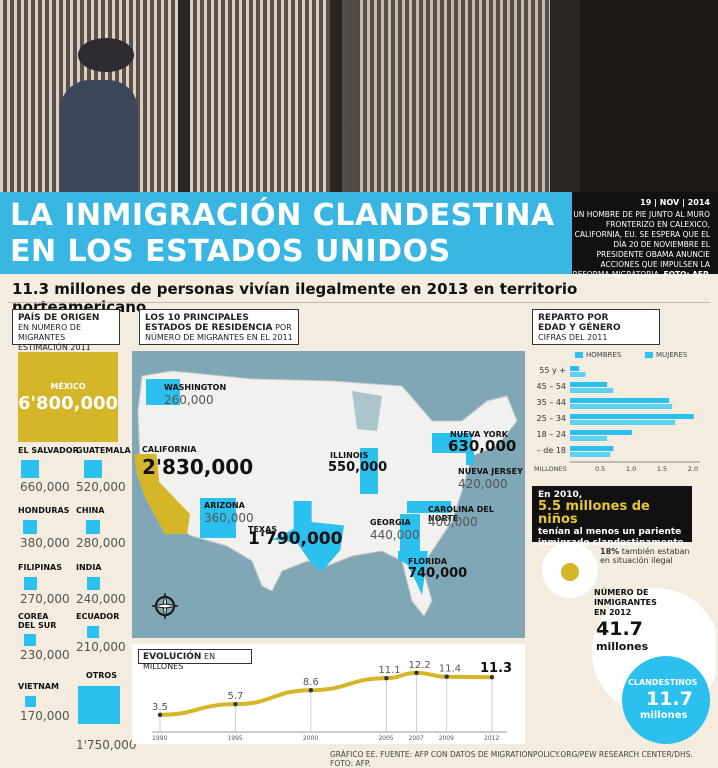 The width and height of the screenshot is (718, 768). Describe the element at coordinates (438, 573) in the screenshot. I see `florida-value: 740,000` at that location.